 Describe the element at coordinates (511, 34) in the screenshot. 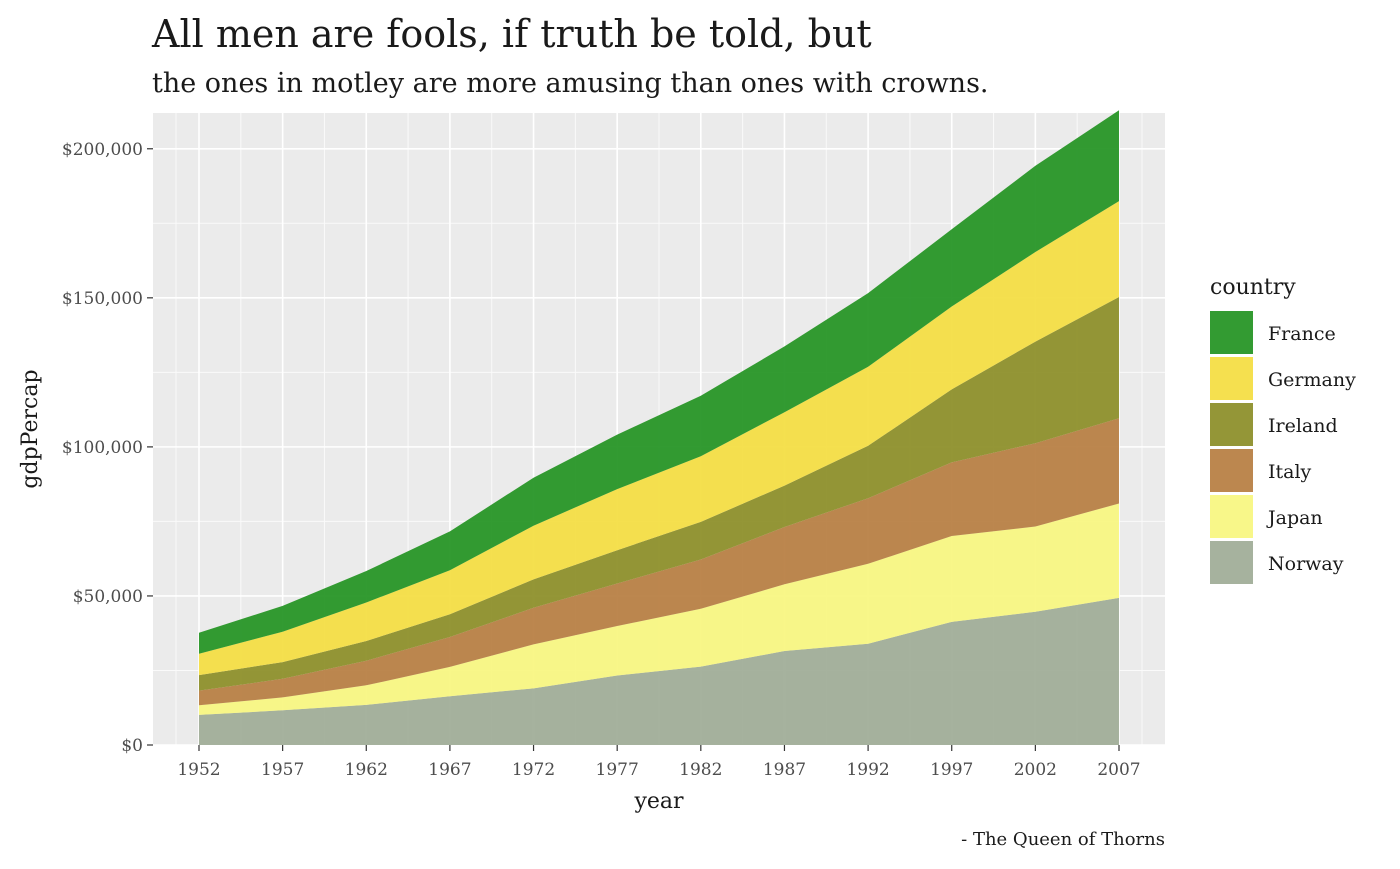

I see `chart-title: All men are fools, if truth be told, but` at that location.